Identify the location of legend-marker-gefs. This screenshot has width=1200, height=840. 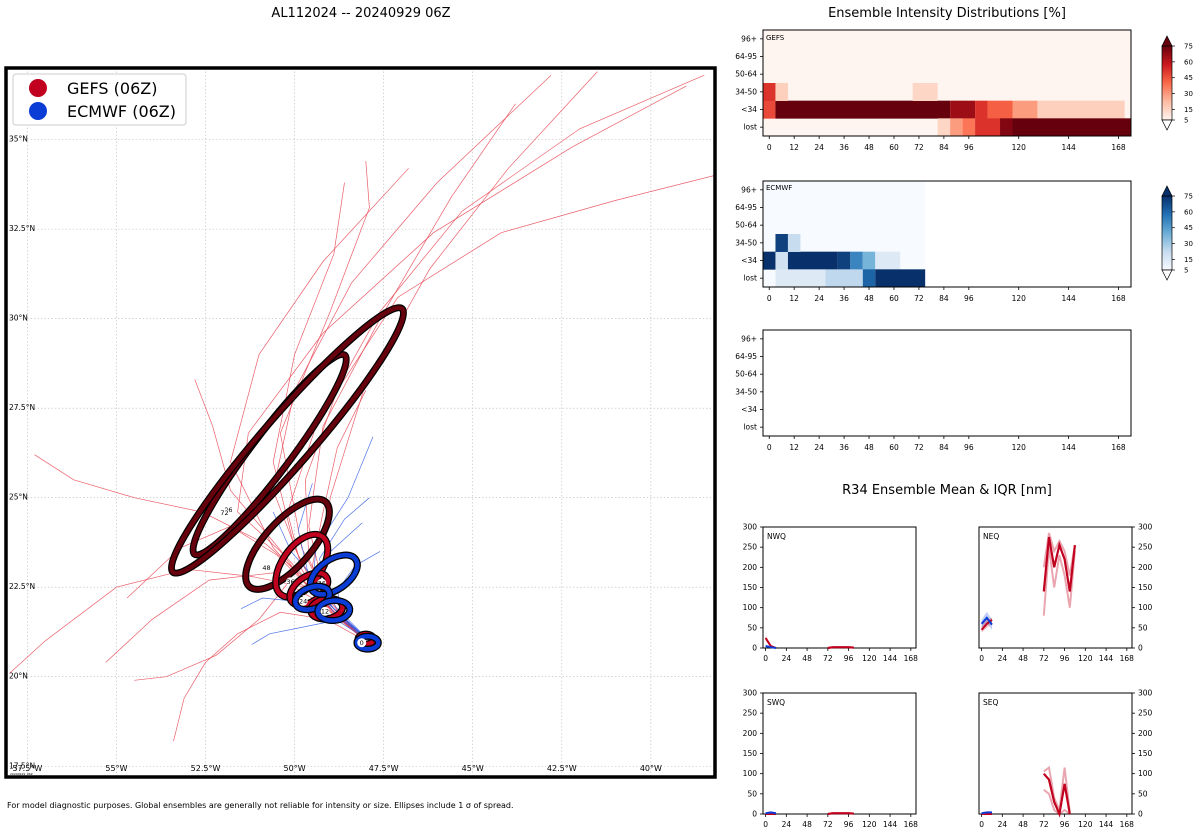
(38, 88).